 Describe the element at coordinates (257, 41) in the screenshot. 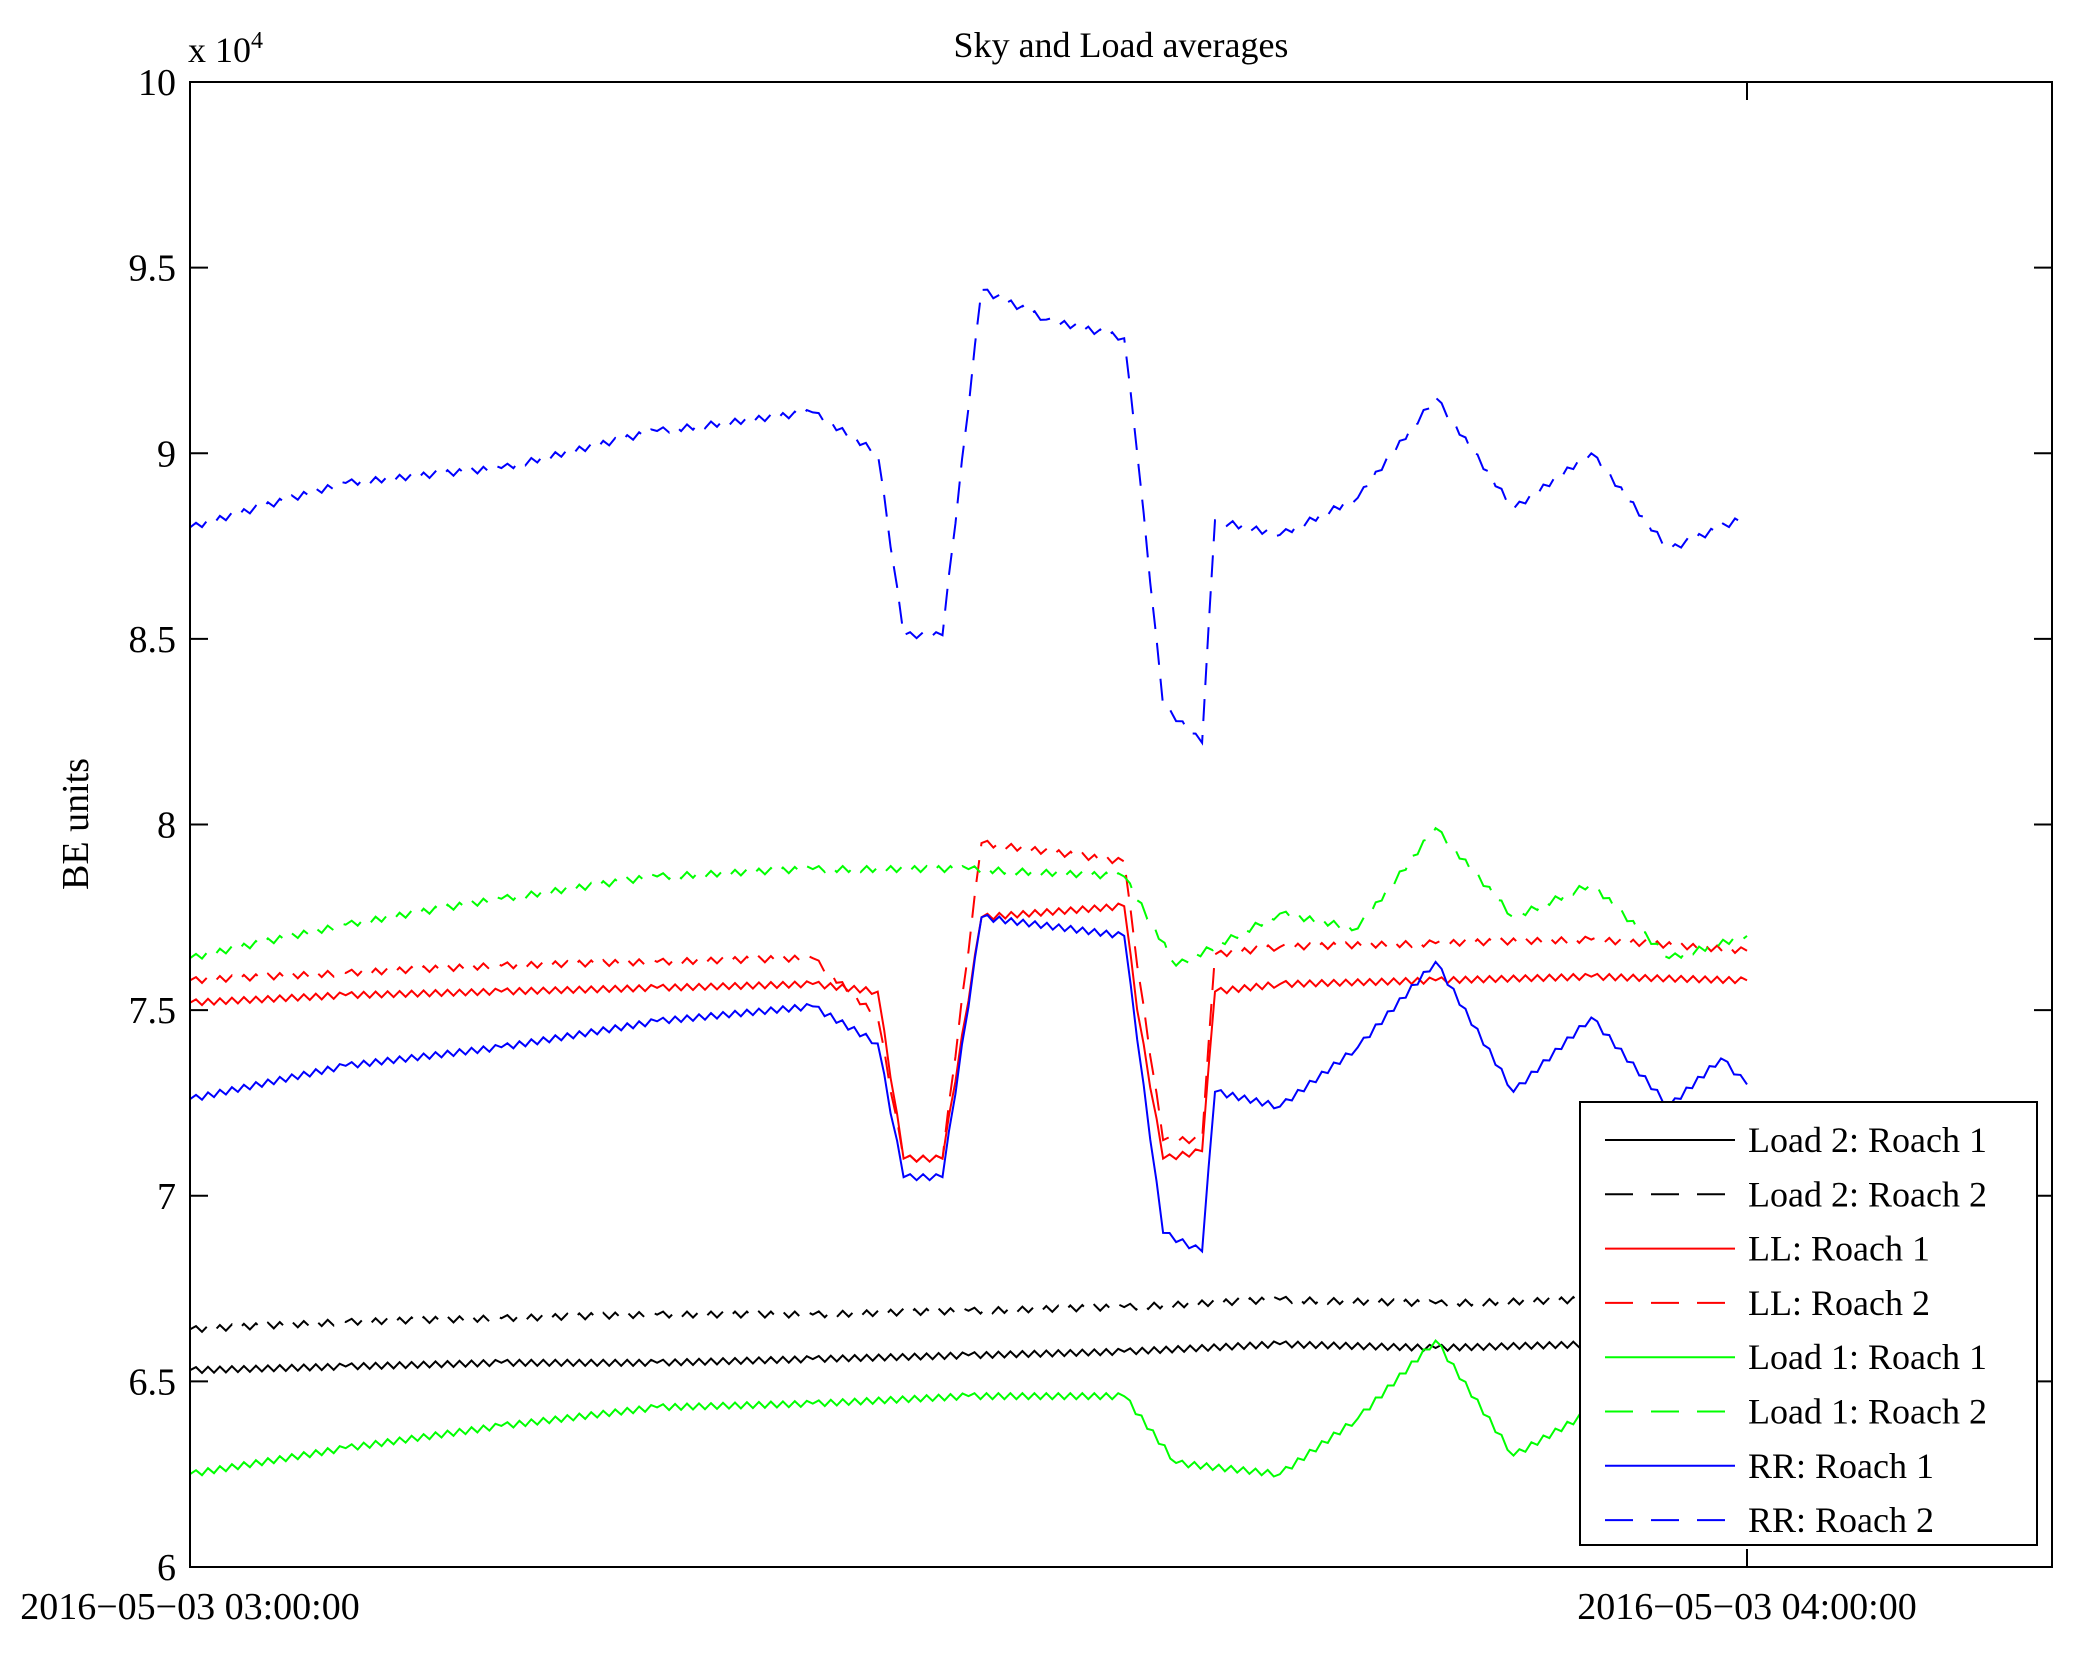

I see `y-axis-exponent-power: 4` at that location.